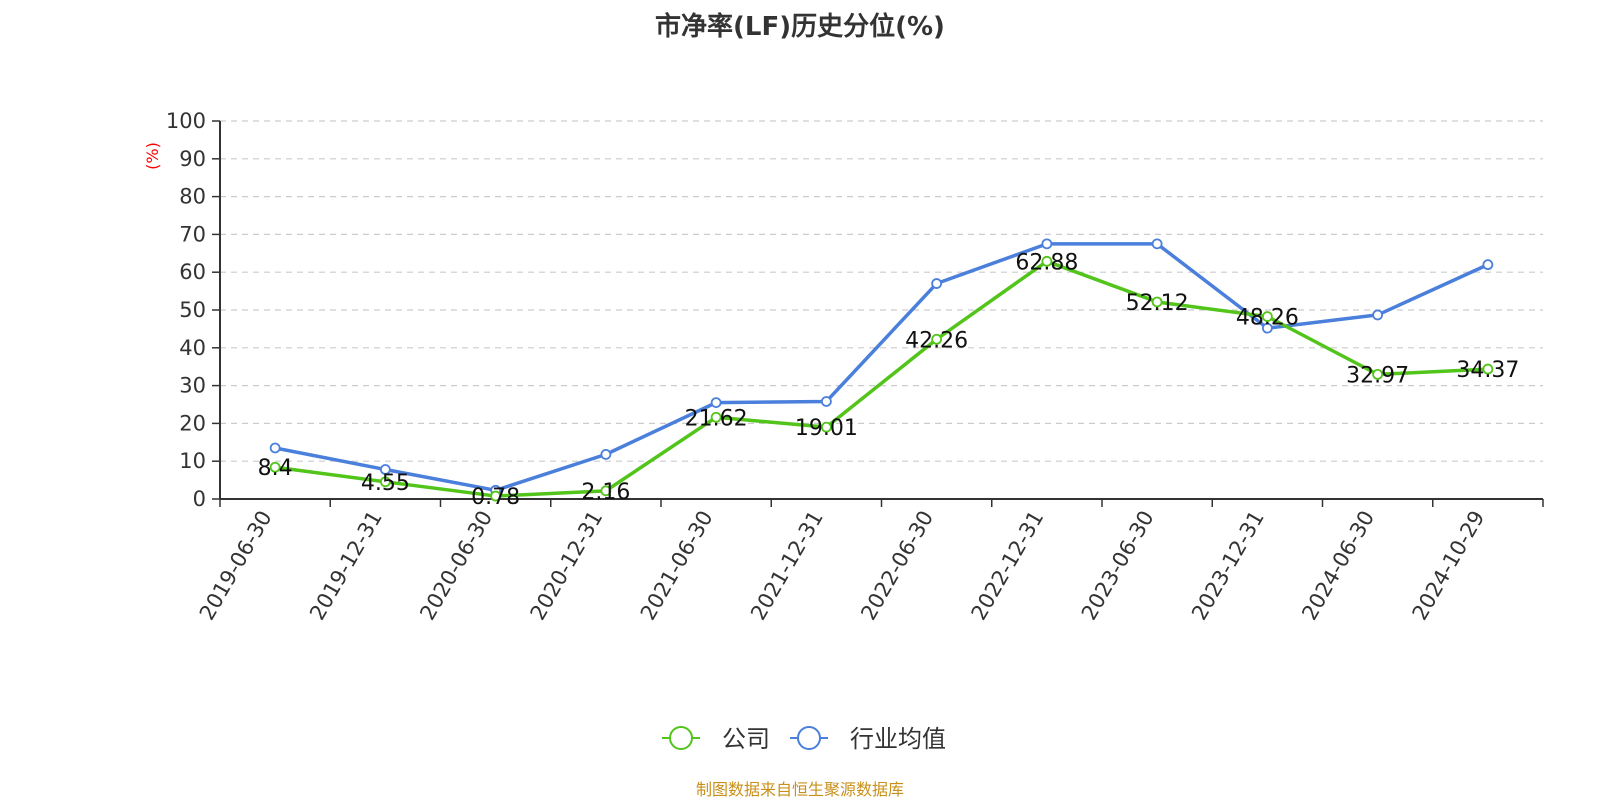 The height and width of the screenshot is (800, 1600). Describe the element at coordinates (567, 566) in the screenshot. I see `x-tick-label: 2020-12-31` at that location.